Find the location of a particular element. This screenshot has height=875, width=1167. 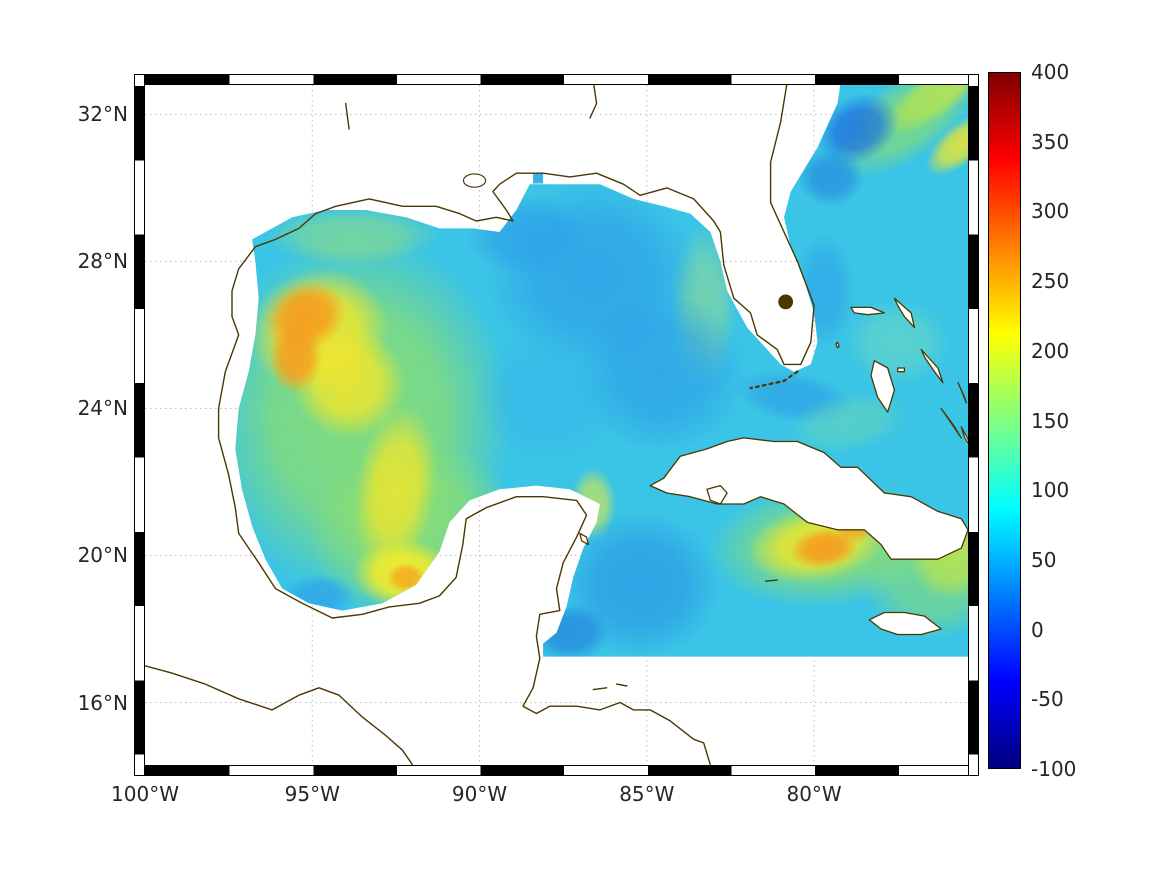

heatmap-feature-atl-blue-patch is located at coordinates (857, 129).